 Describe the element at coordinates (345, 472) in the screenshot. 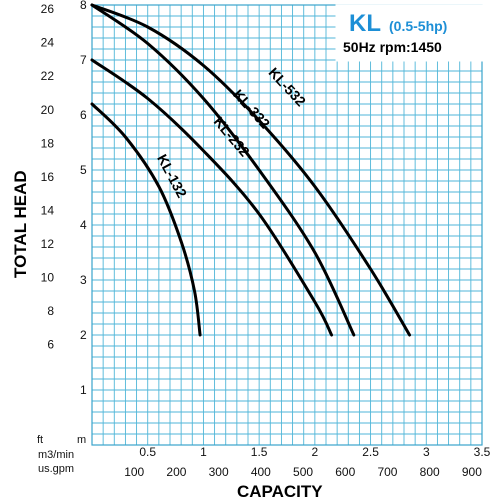

I see `x-tick-gpm: 600` at that location.